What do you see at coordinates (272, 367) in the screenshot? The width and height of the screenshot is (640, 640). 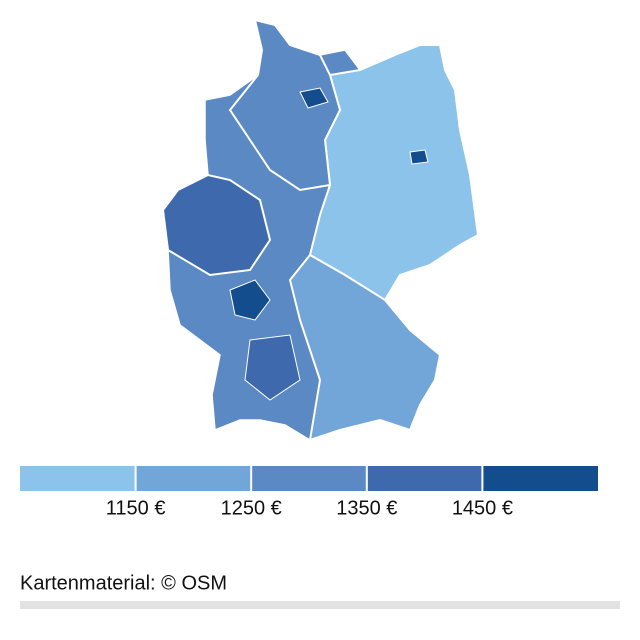 I see `stuttgart-region` at bounding box center [272, 367].